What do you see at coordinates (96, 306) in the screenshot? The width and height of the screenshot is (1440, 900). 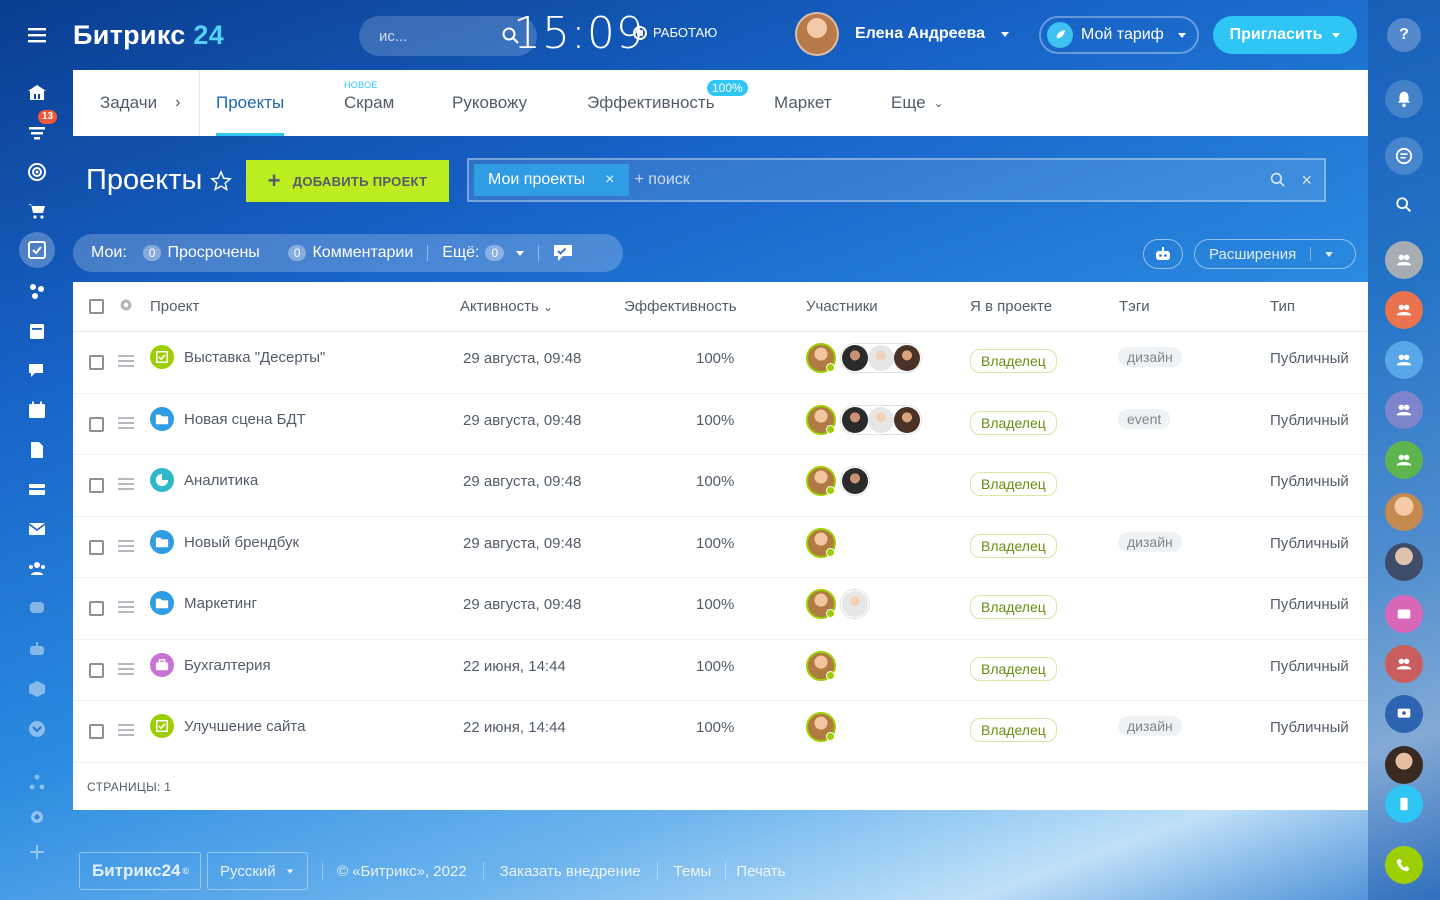 I see `select-all-checkbox` at bounding box center [96, 306].